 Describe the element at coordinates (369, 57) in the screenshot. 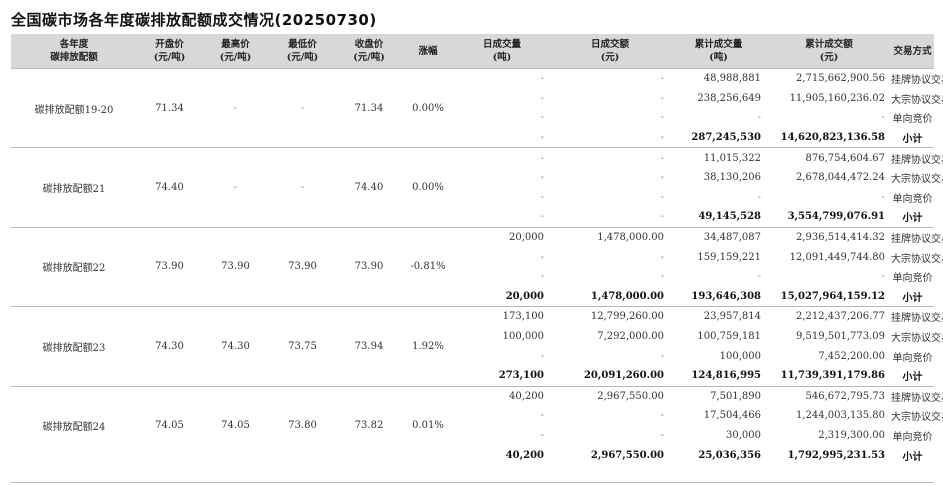

I see `header-close-price-line: (元/吨)` at that location.